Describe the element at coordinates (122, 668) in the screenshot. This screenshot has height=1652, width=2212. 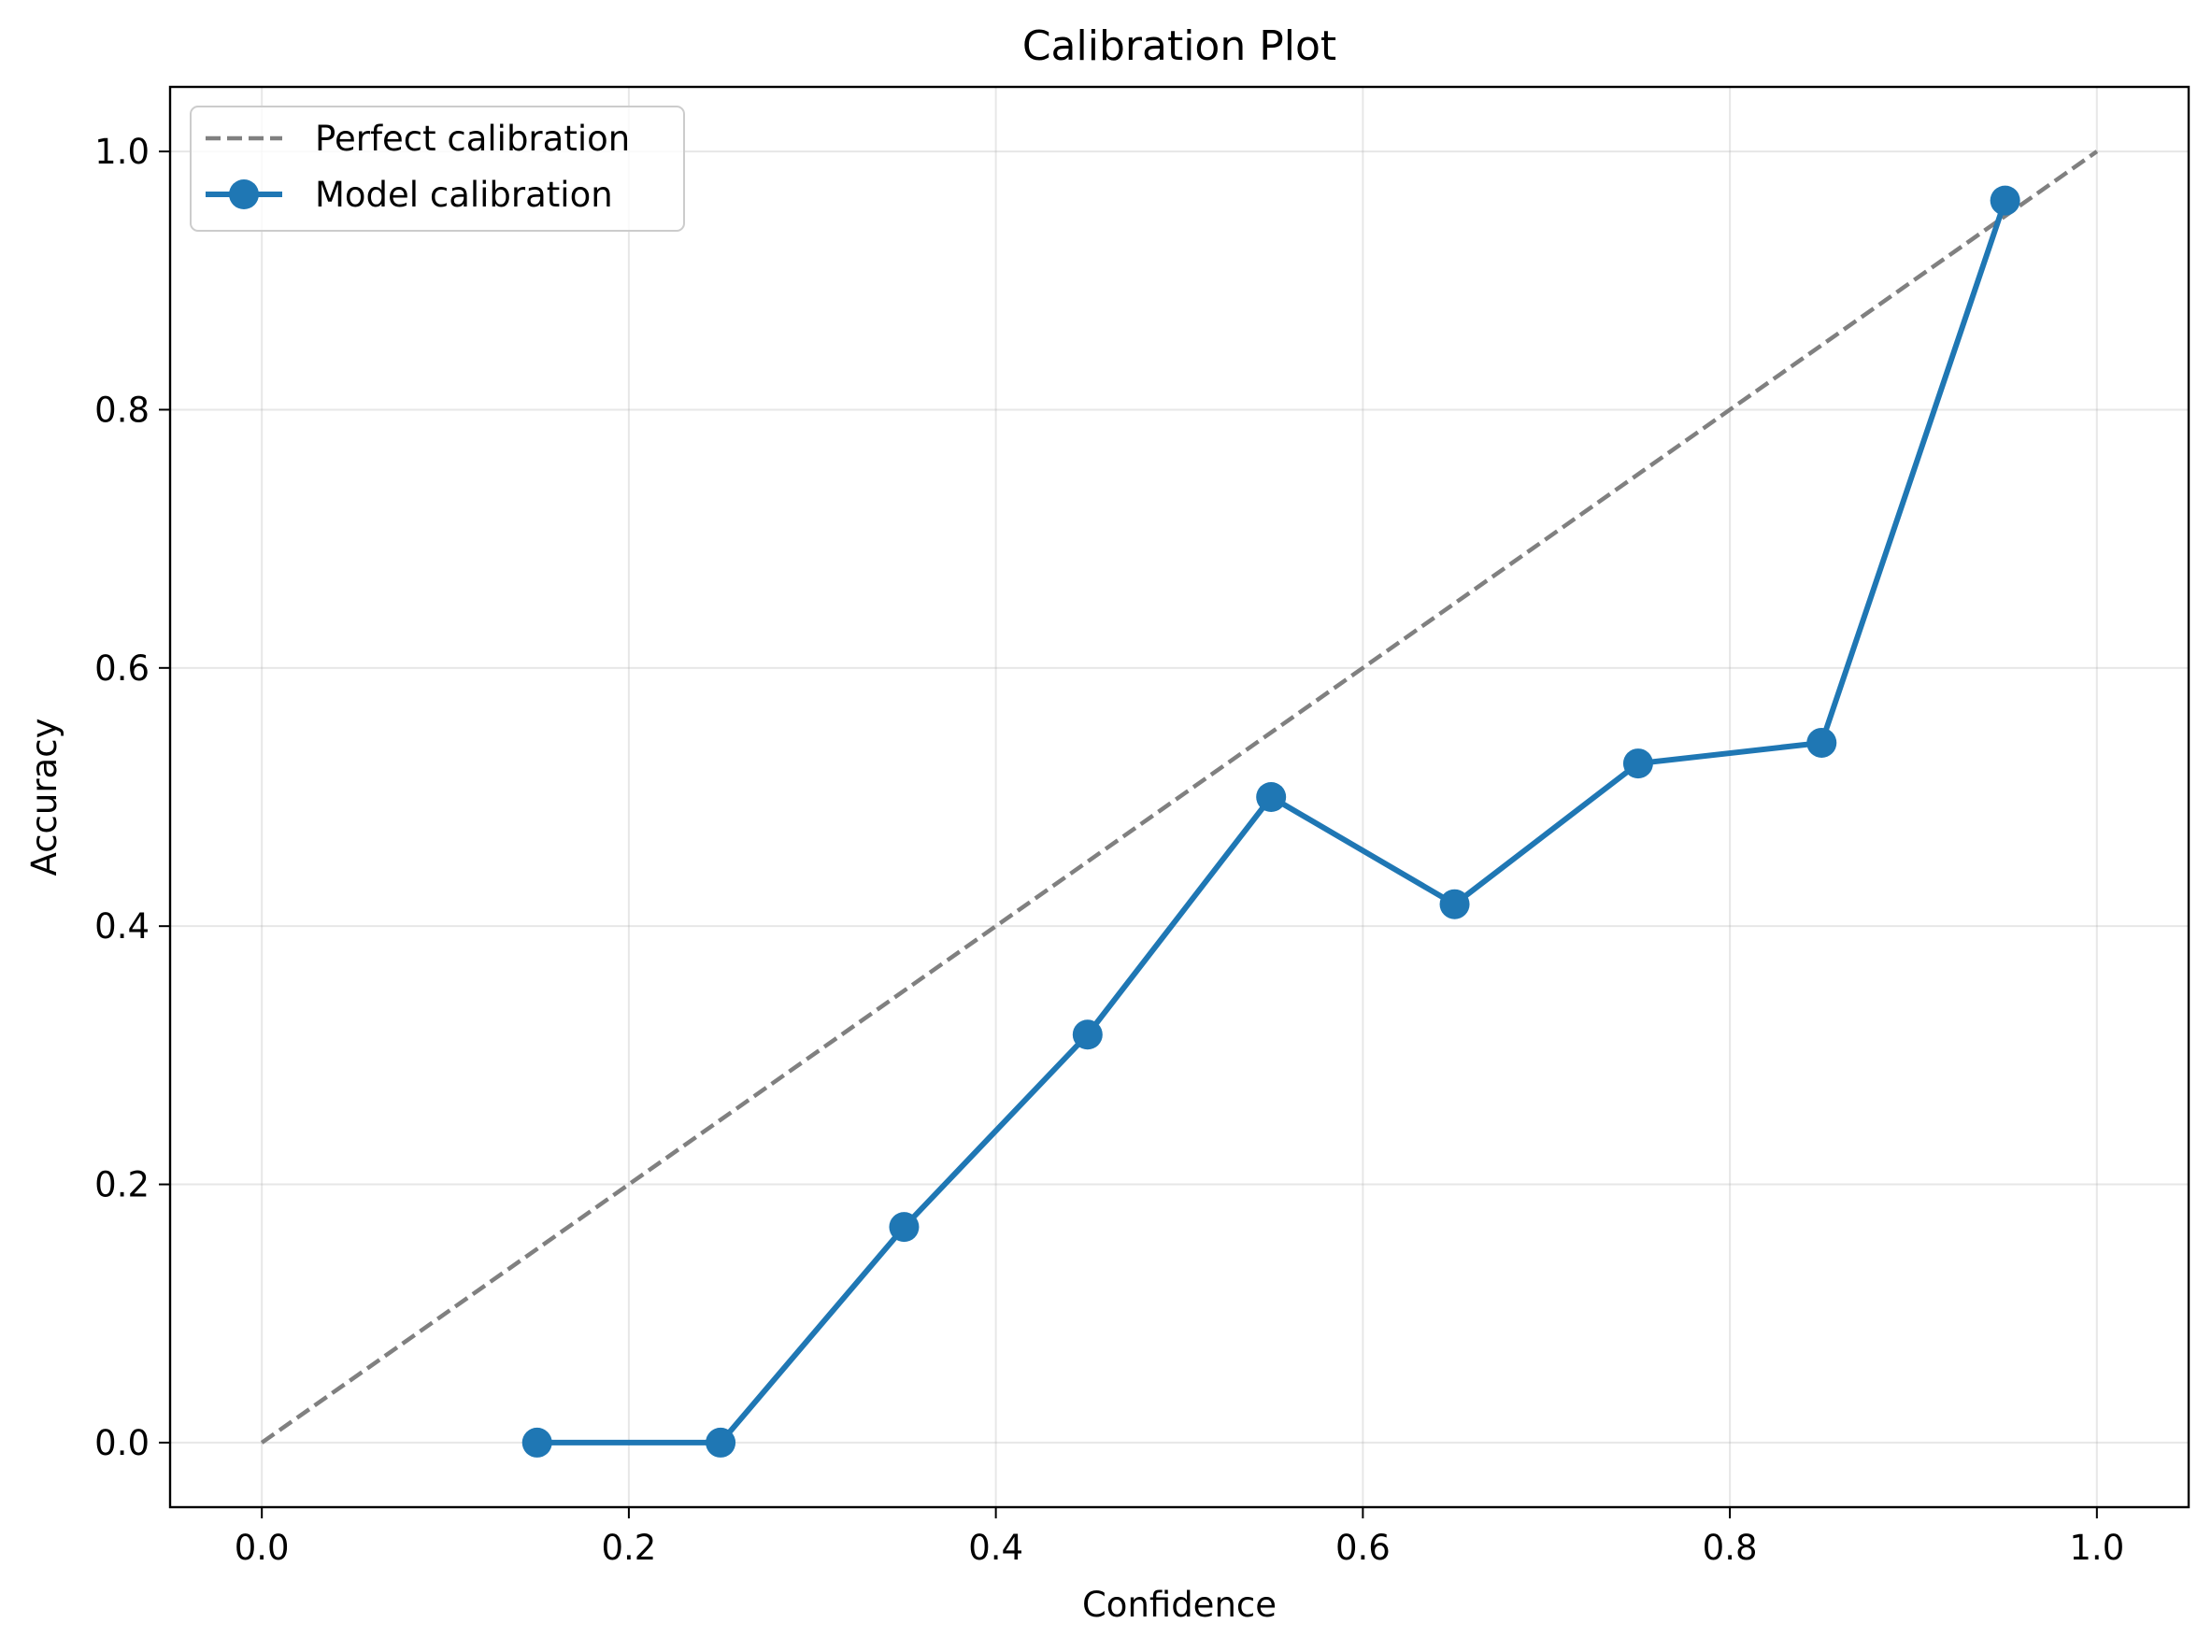
I see `y-tick-label: 0.6` at that location.